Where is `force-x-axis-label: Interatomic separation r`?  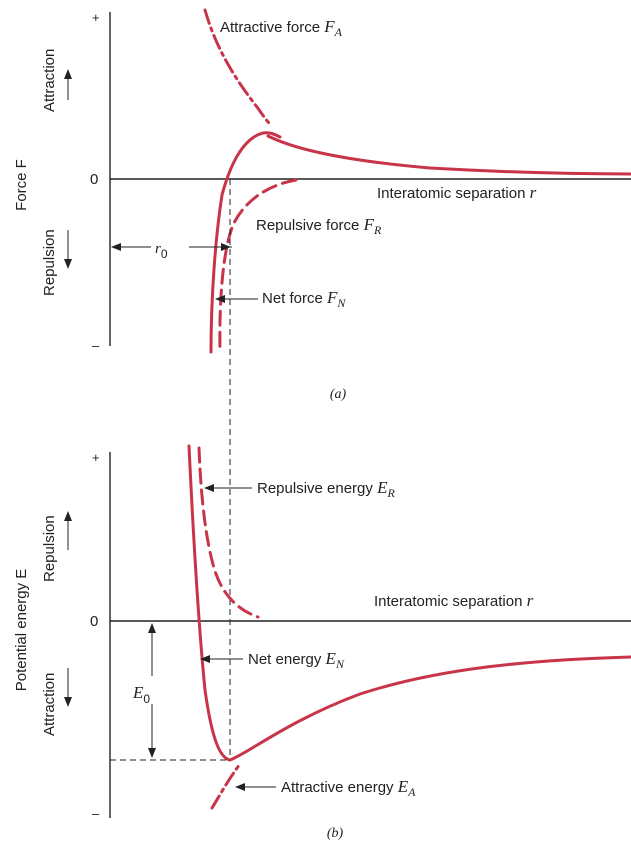 force-x-axis-label: Interatomic separation r is located at coordinates (457, 192).